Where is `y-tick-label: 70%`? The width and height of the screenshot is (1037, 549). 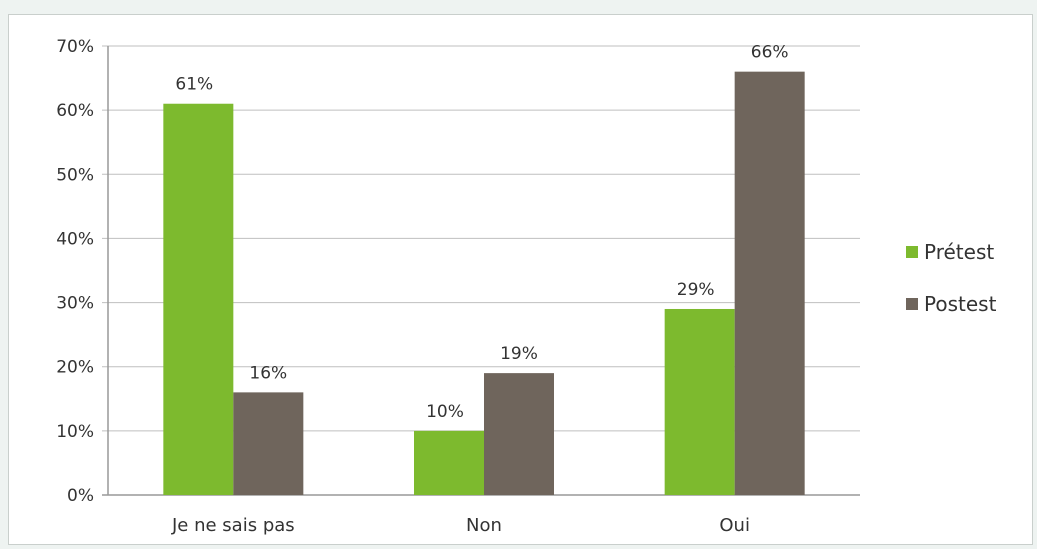 y-tick-label: 70% is located at coordinates (75, 47).